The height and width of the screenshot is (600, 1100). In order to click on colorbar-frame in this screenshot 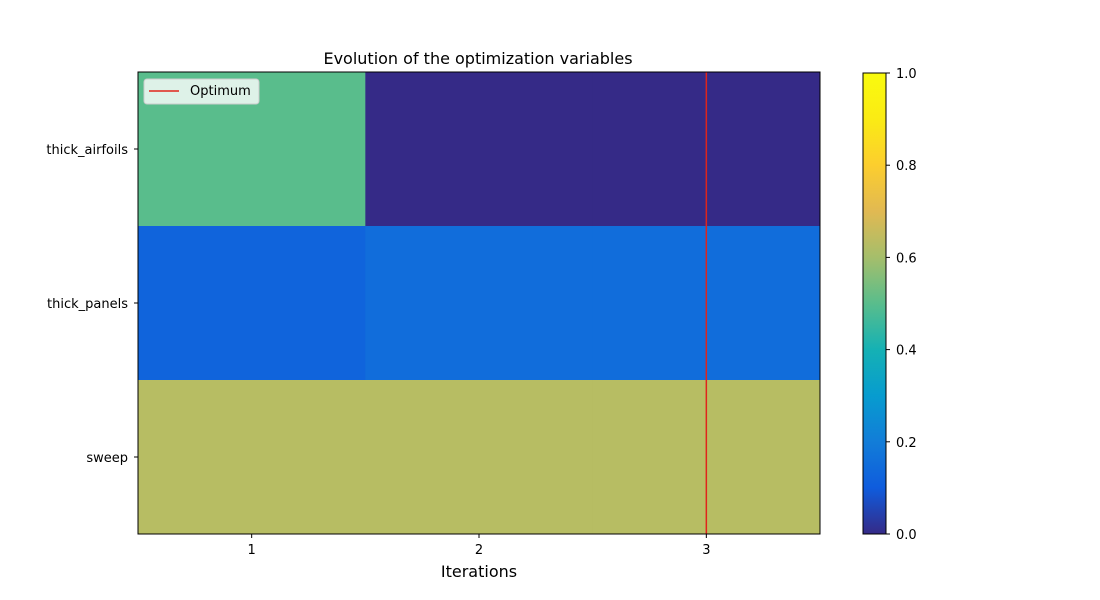, I will do `click(874, 303)`.